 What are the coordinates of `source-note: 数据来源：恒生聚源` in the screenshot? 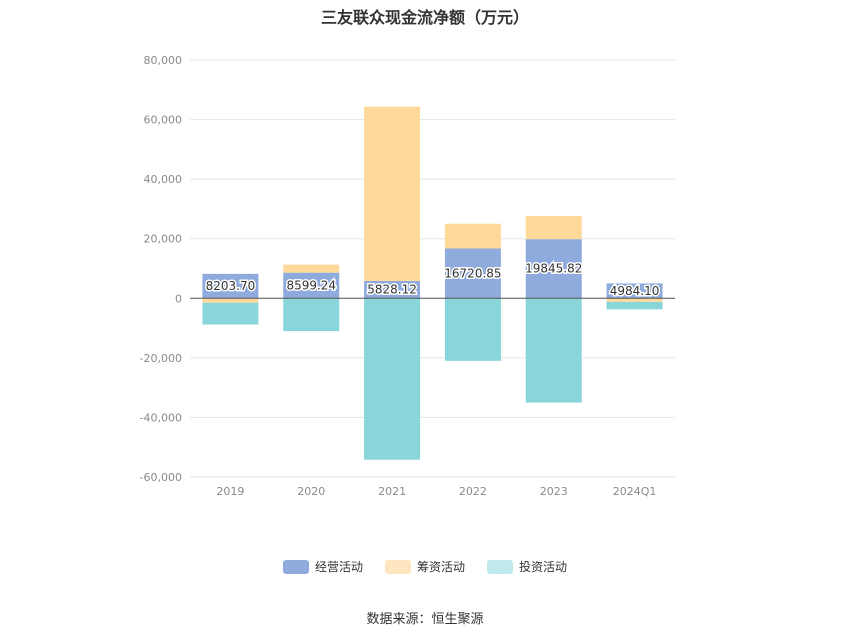 It's located at (425, 619).